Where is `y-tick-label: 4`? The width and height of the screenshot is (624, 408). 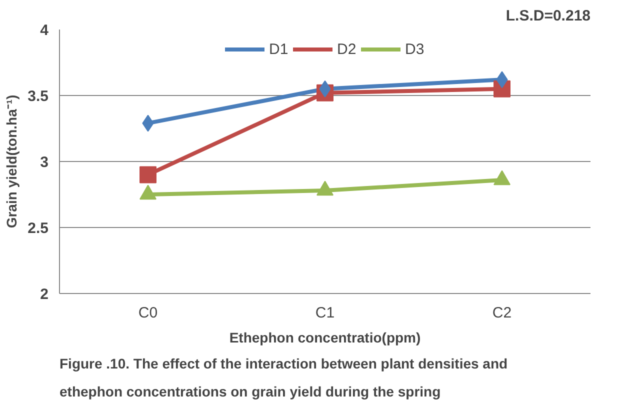 y-tick-label: 4 is located at coordinates (45, 30).